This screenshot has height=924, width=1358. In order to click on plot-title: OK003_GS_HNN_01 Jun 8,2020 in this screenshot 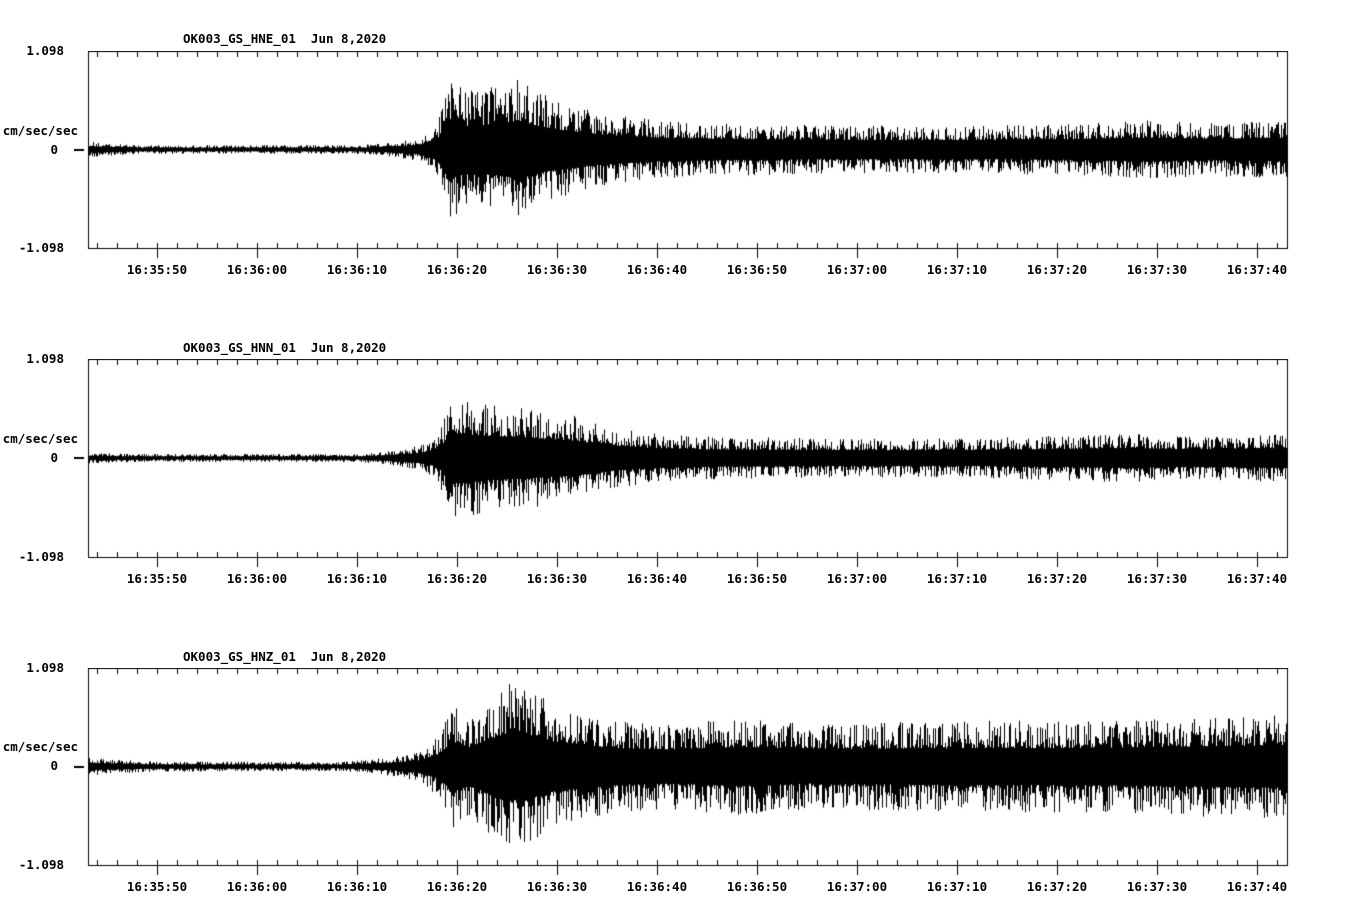, I will do `click(285, 347)`.